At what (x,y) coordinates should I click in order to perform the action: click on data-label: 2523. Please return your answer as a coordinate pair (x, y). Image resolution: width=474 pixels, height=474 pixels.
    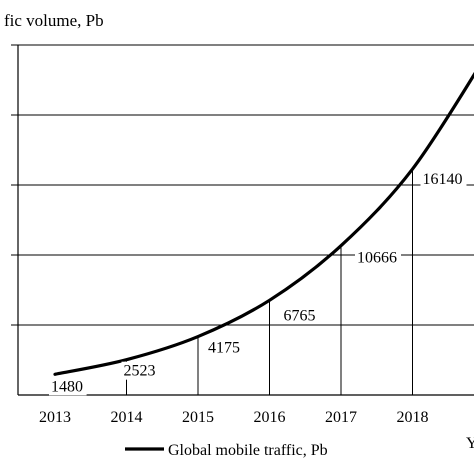
    Looking at the image, I should click on (140, 371).